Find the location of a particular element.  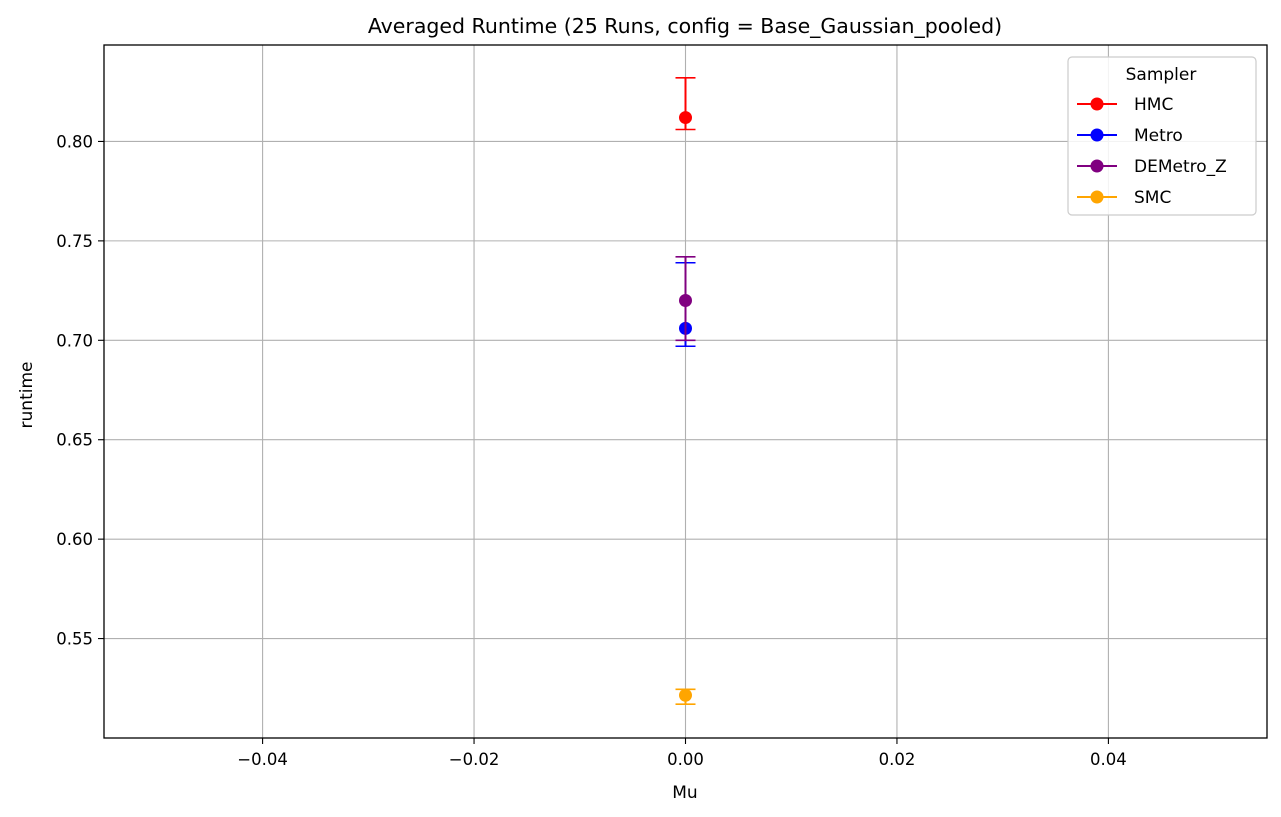

x-tick-label: 0.02 is located at coordinates (897, 759).